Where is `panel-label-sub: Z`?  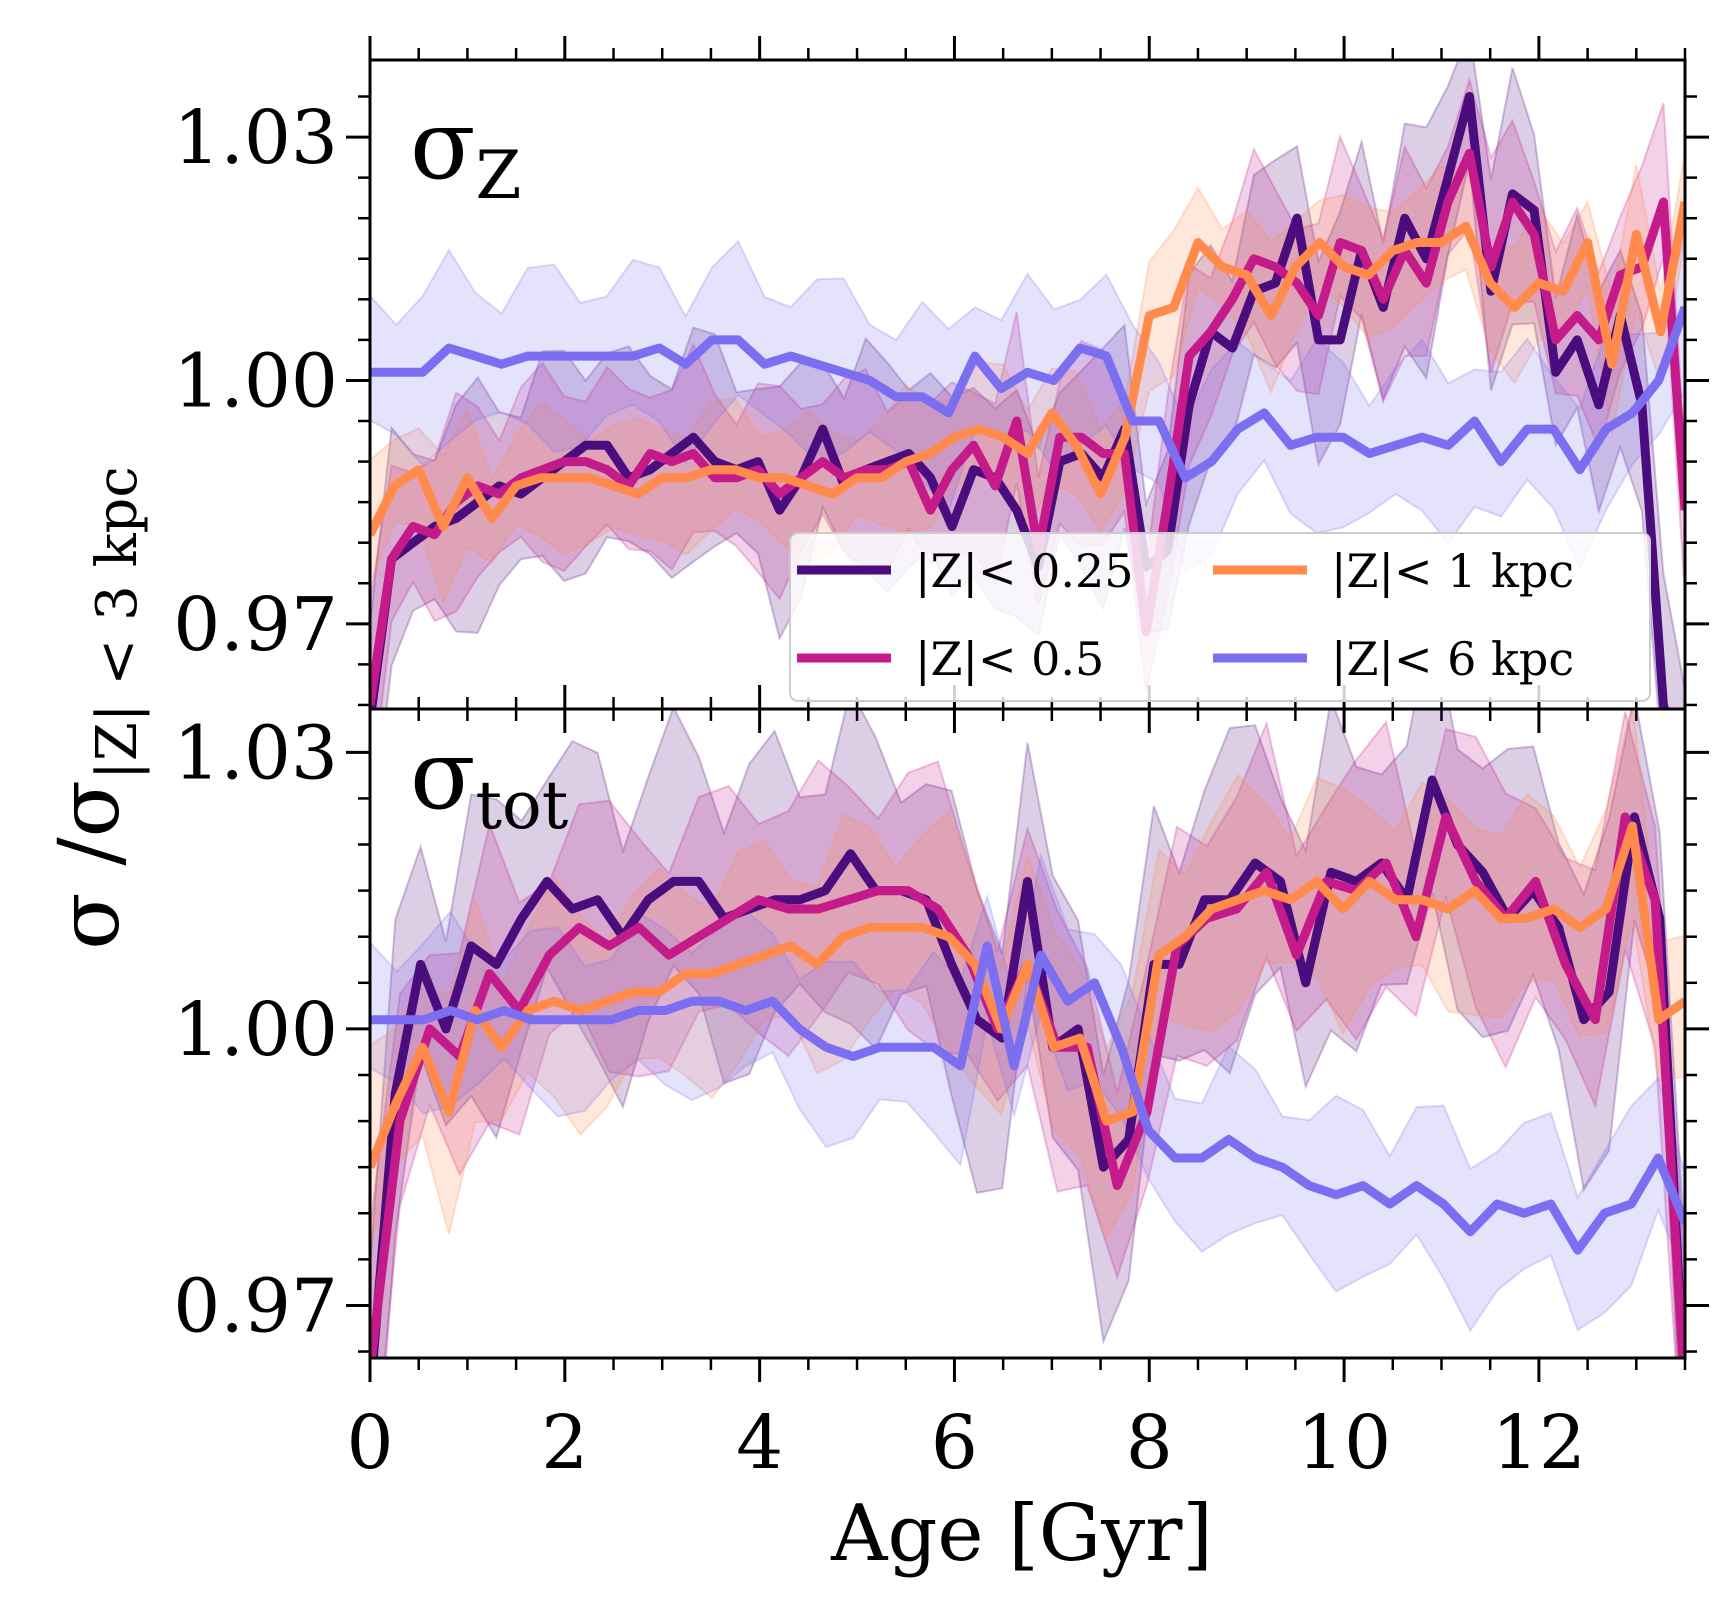 panel-label-sub: Z is located at coordinates (499, 175).